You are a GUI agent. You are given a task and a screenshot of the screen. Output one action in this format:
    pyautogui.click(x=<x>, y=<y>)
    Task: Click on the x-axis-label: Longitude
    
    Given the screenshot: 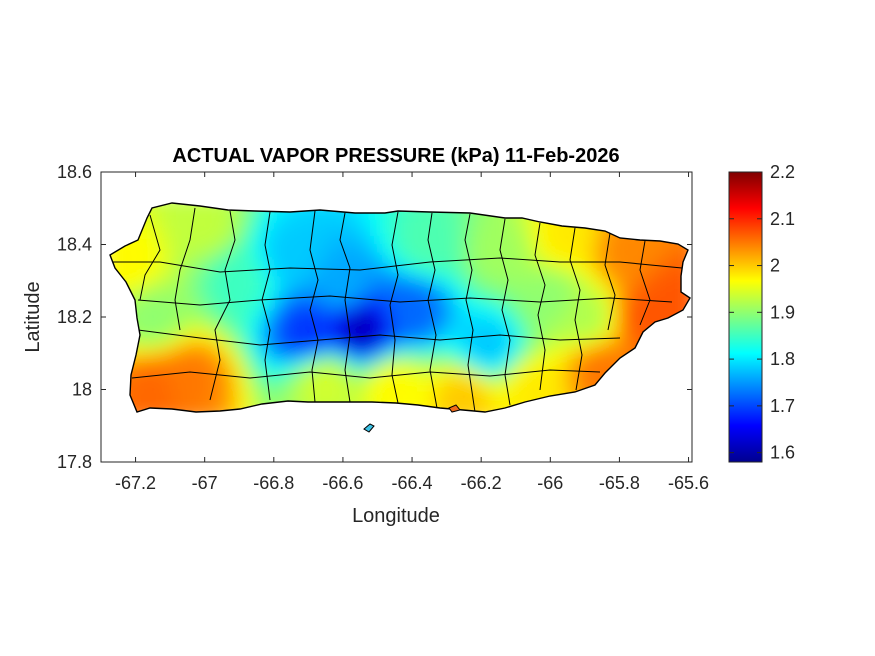 What is the action you would take?
    pyautogui.click(x=396, y=516)
    